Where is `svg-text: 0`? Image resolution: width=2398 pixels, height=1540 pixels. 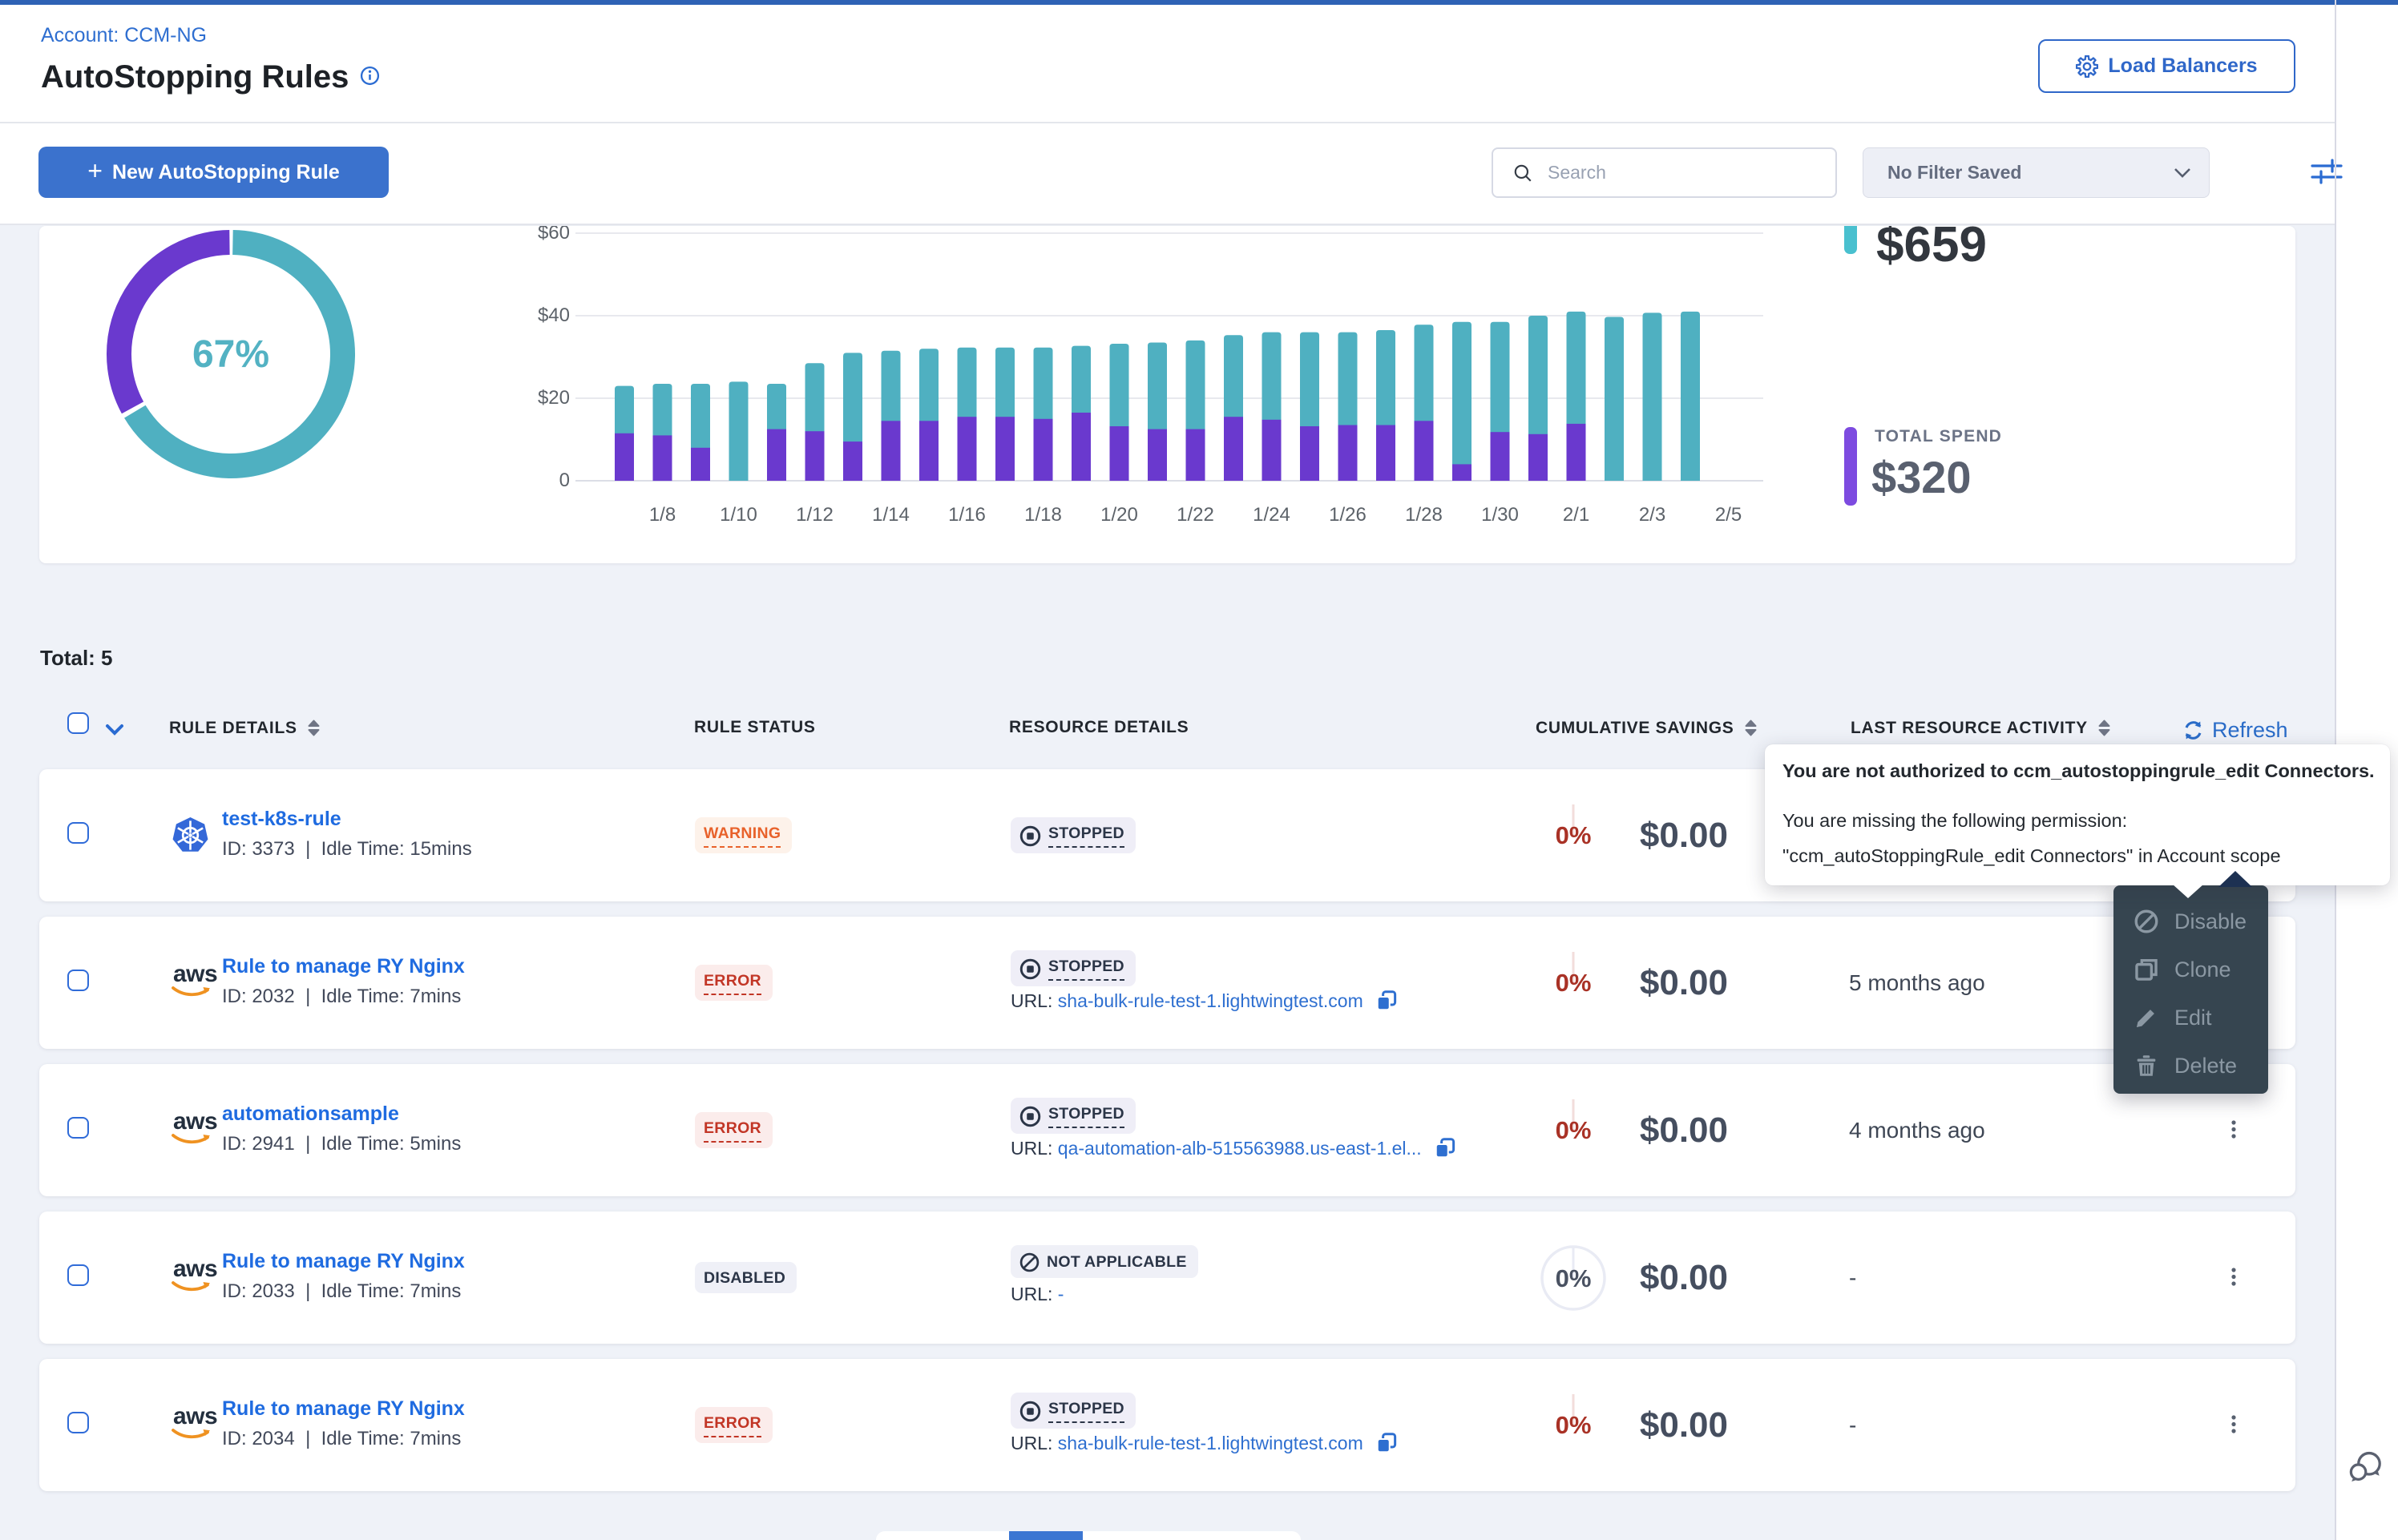
svg-text: 0 is located at coordinates (565, 480).